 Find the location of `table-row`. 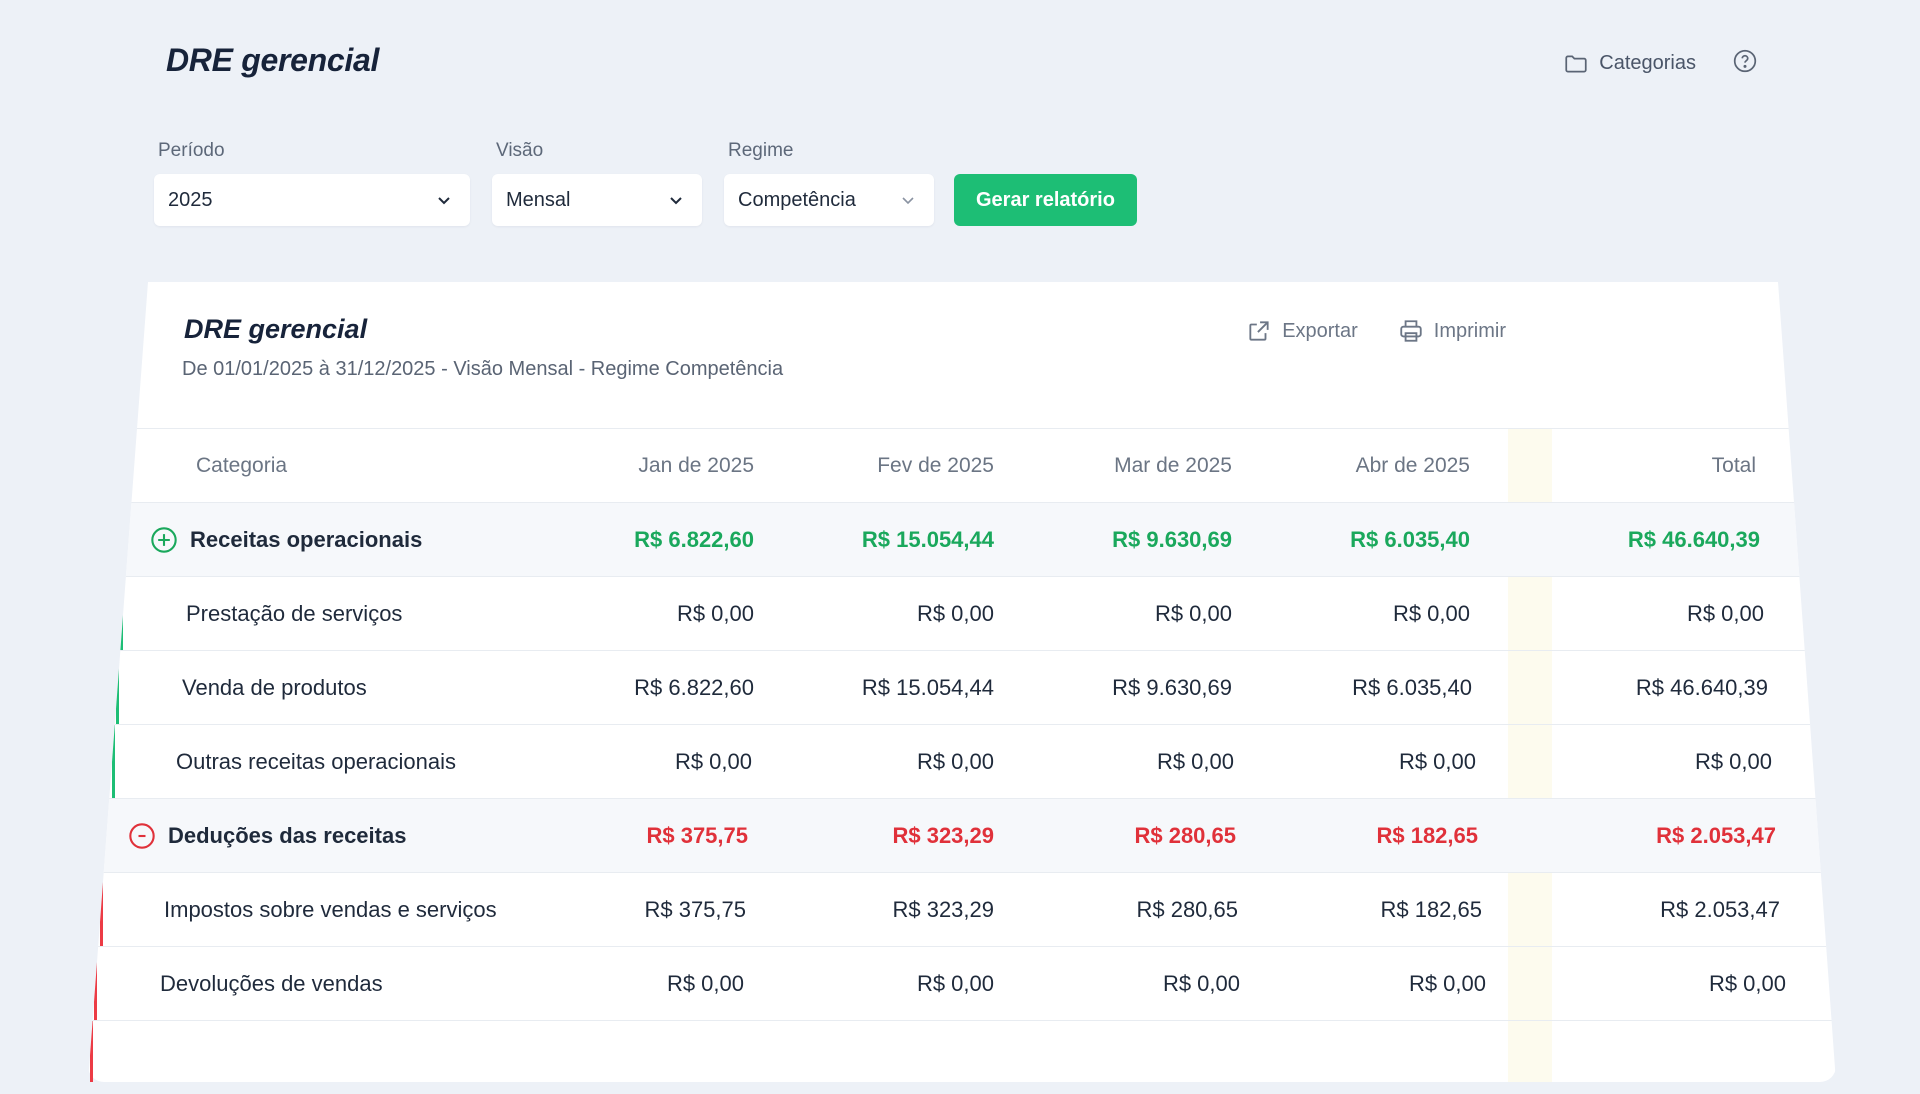

table-row is located at coordinates (962, 1051).